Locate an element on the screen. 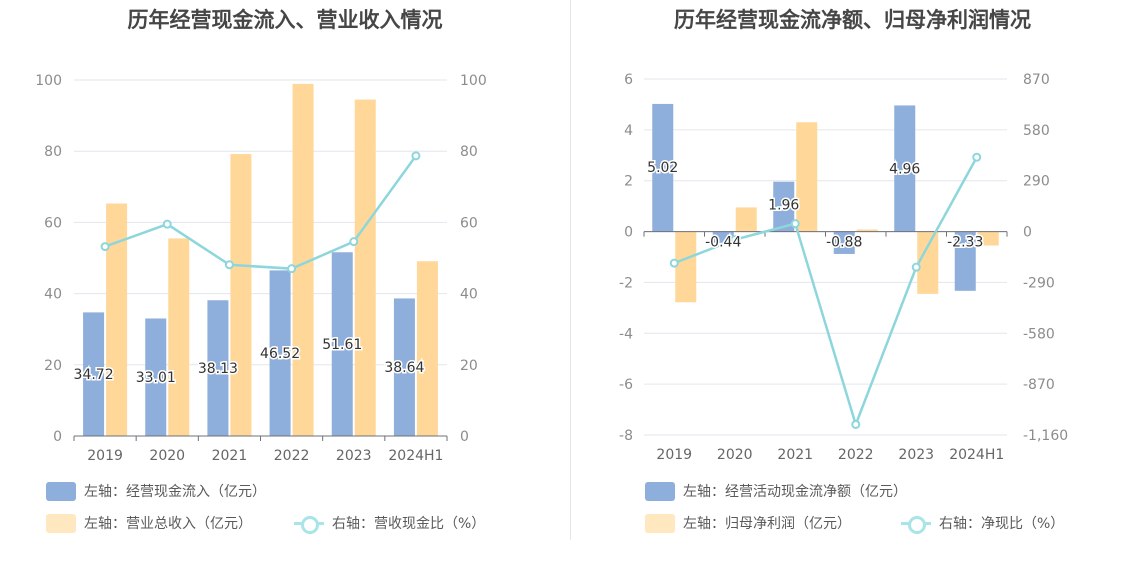  right-axis-tick-label: 290 is located at coordinates (1036, 182).